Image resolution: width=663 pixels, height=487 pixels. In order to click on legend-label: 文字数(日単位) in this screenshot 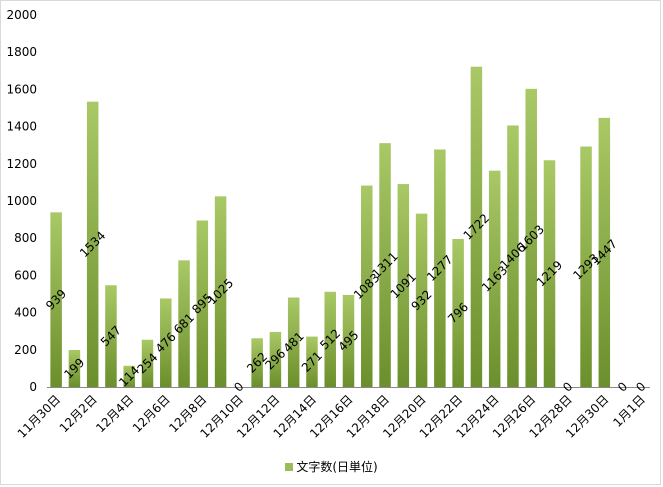, I will do `click(337, 467)`.